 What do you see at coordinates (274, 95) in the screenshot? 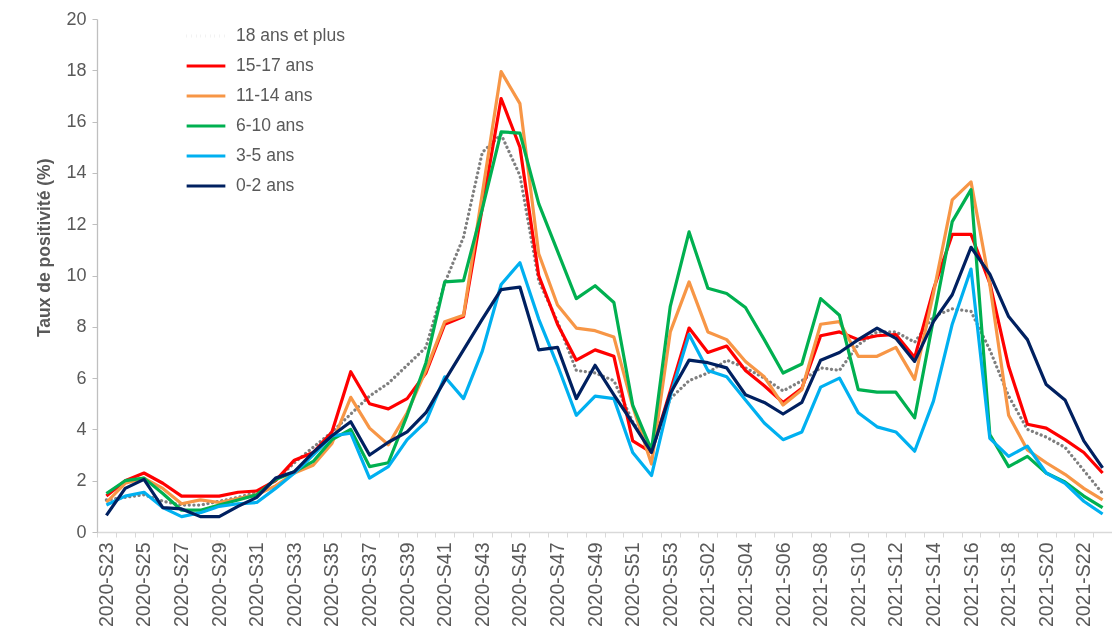
I see `legend-label: 11-14 ans` at bounding box center [274, 95].